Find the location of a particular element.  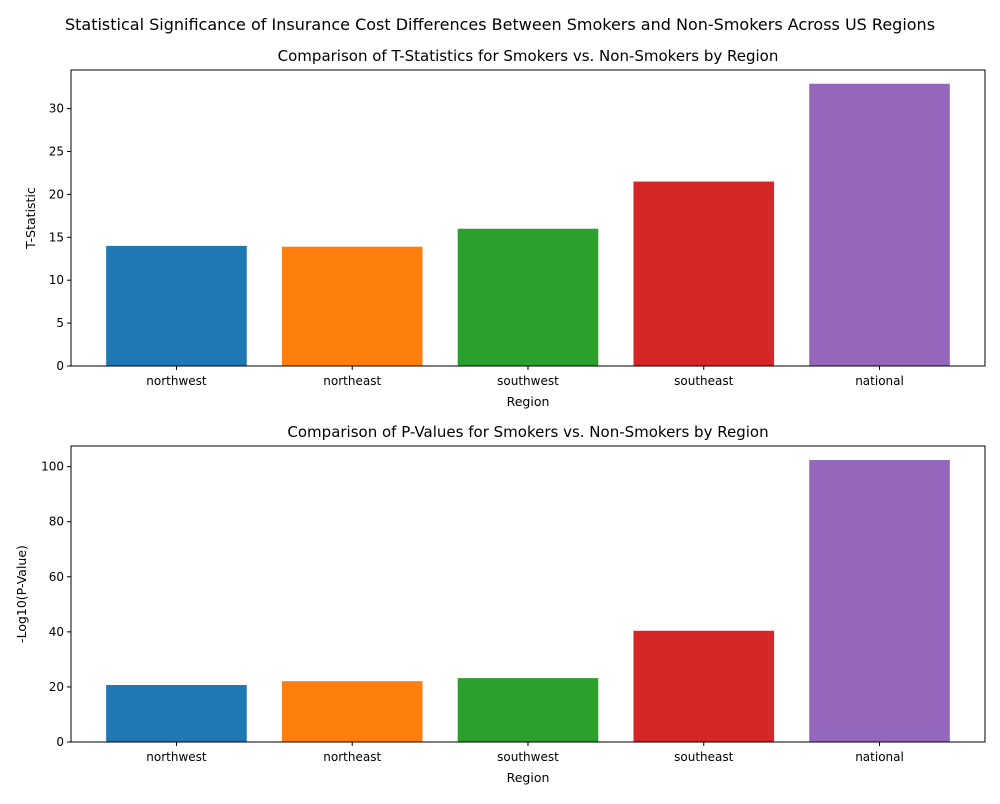

t-stat-bar-national is located at coordinates (879, 224).